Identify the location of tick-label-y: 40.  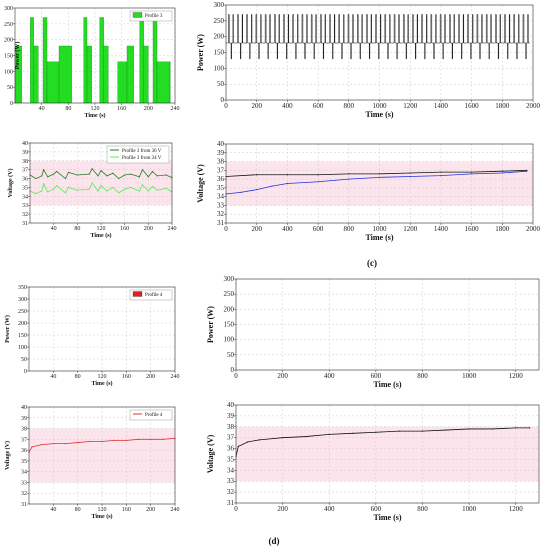
(221, 144).